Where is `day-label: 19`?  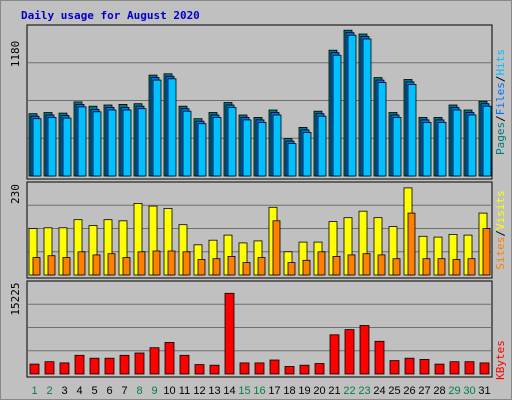
day-label: 19 is located at coordinates (304, 391).